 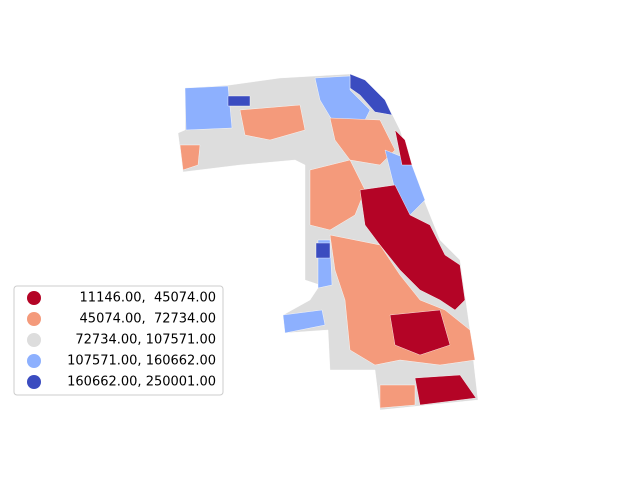 What do you see at coordinates (148, 319) in the screenshot?
I see `legend-label: 45074.00, 72734.00` at bounding box center [148, 319].